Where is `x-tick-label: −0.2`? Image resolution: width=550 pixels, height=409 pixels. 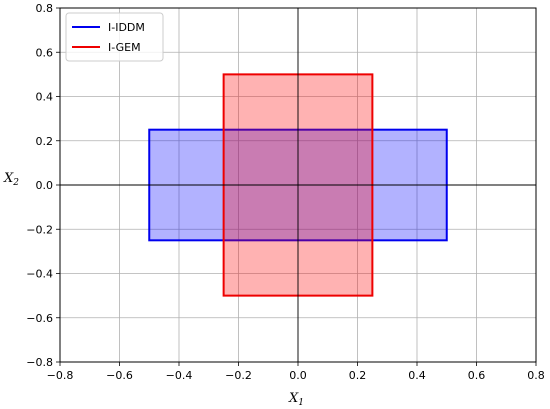 x-tick-label: −0.2 is located at coordinates (238, 375).